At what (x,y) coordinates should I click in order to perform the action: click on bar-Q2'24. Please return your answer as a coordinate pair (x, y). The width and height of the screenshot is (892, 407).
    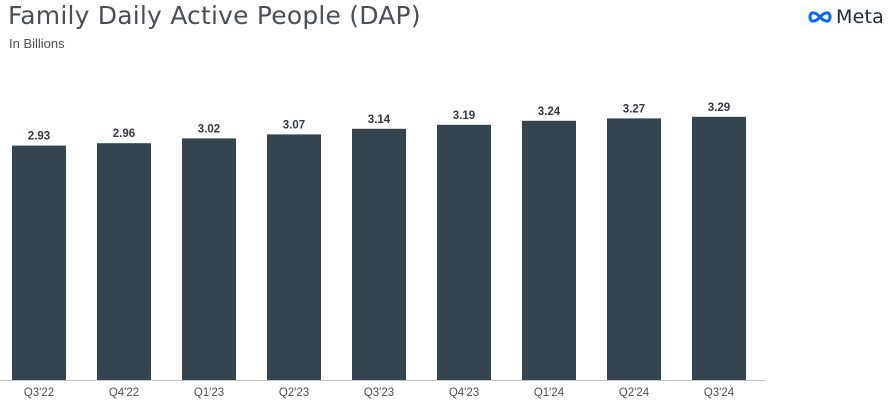
    Looking at the image, I should click on (634, 249).